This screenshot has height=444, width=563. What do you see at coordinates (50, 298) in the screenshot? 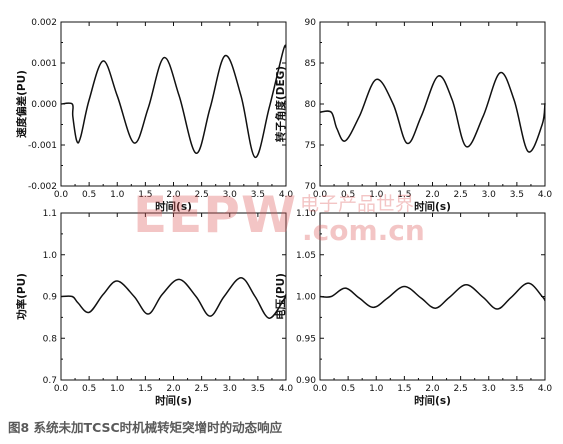
I see `y-tick-label: 0.9` at bounding box center [50, 298].